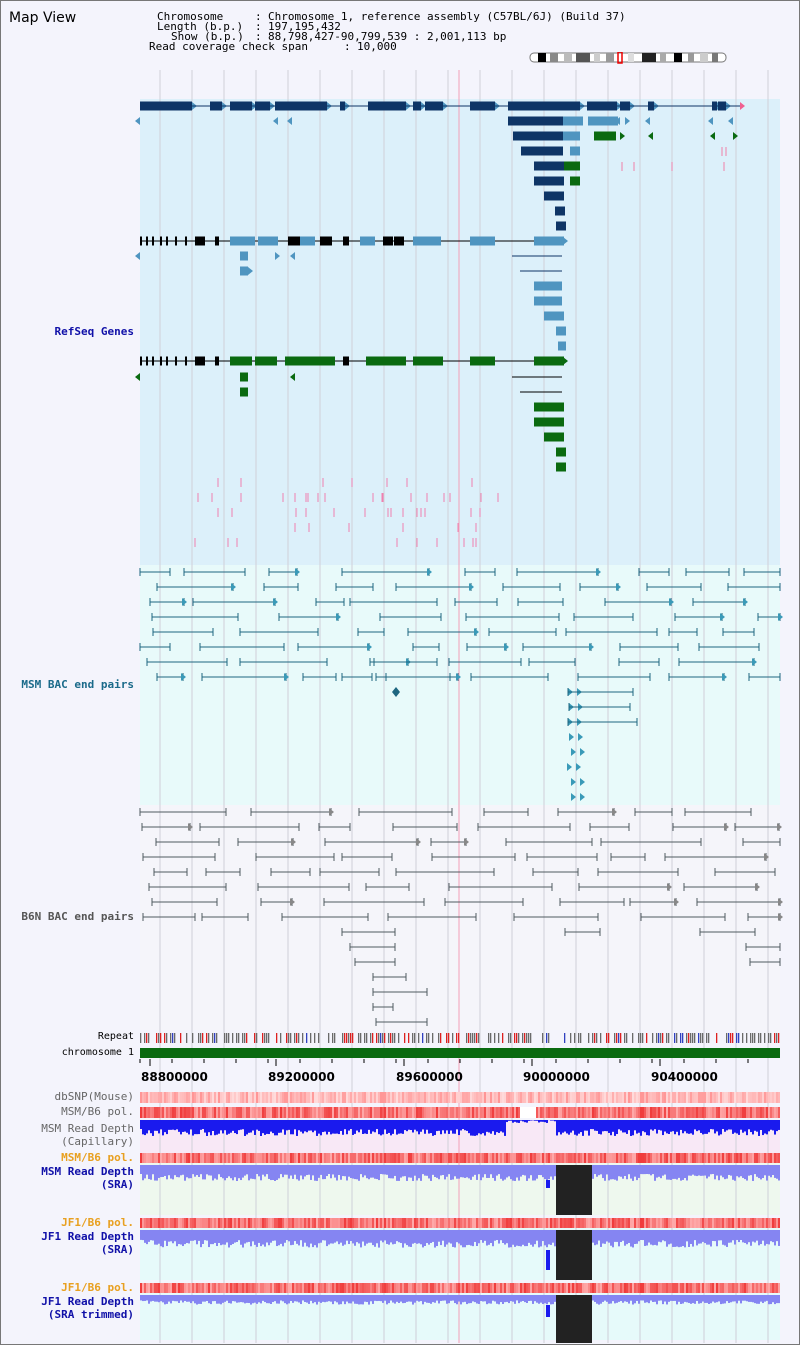 Image resolution: width=800 pixels, height=1345 pixels. I want to click on gene-exon, so click(176, 241).